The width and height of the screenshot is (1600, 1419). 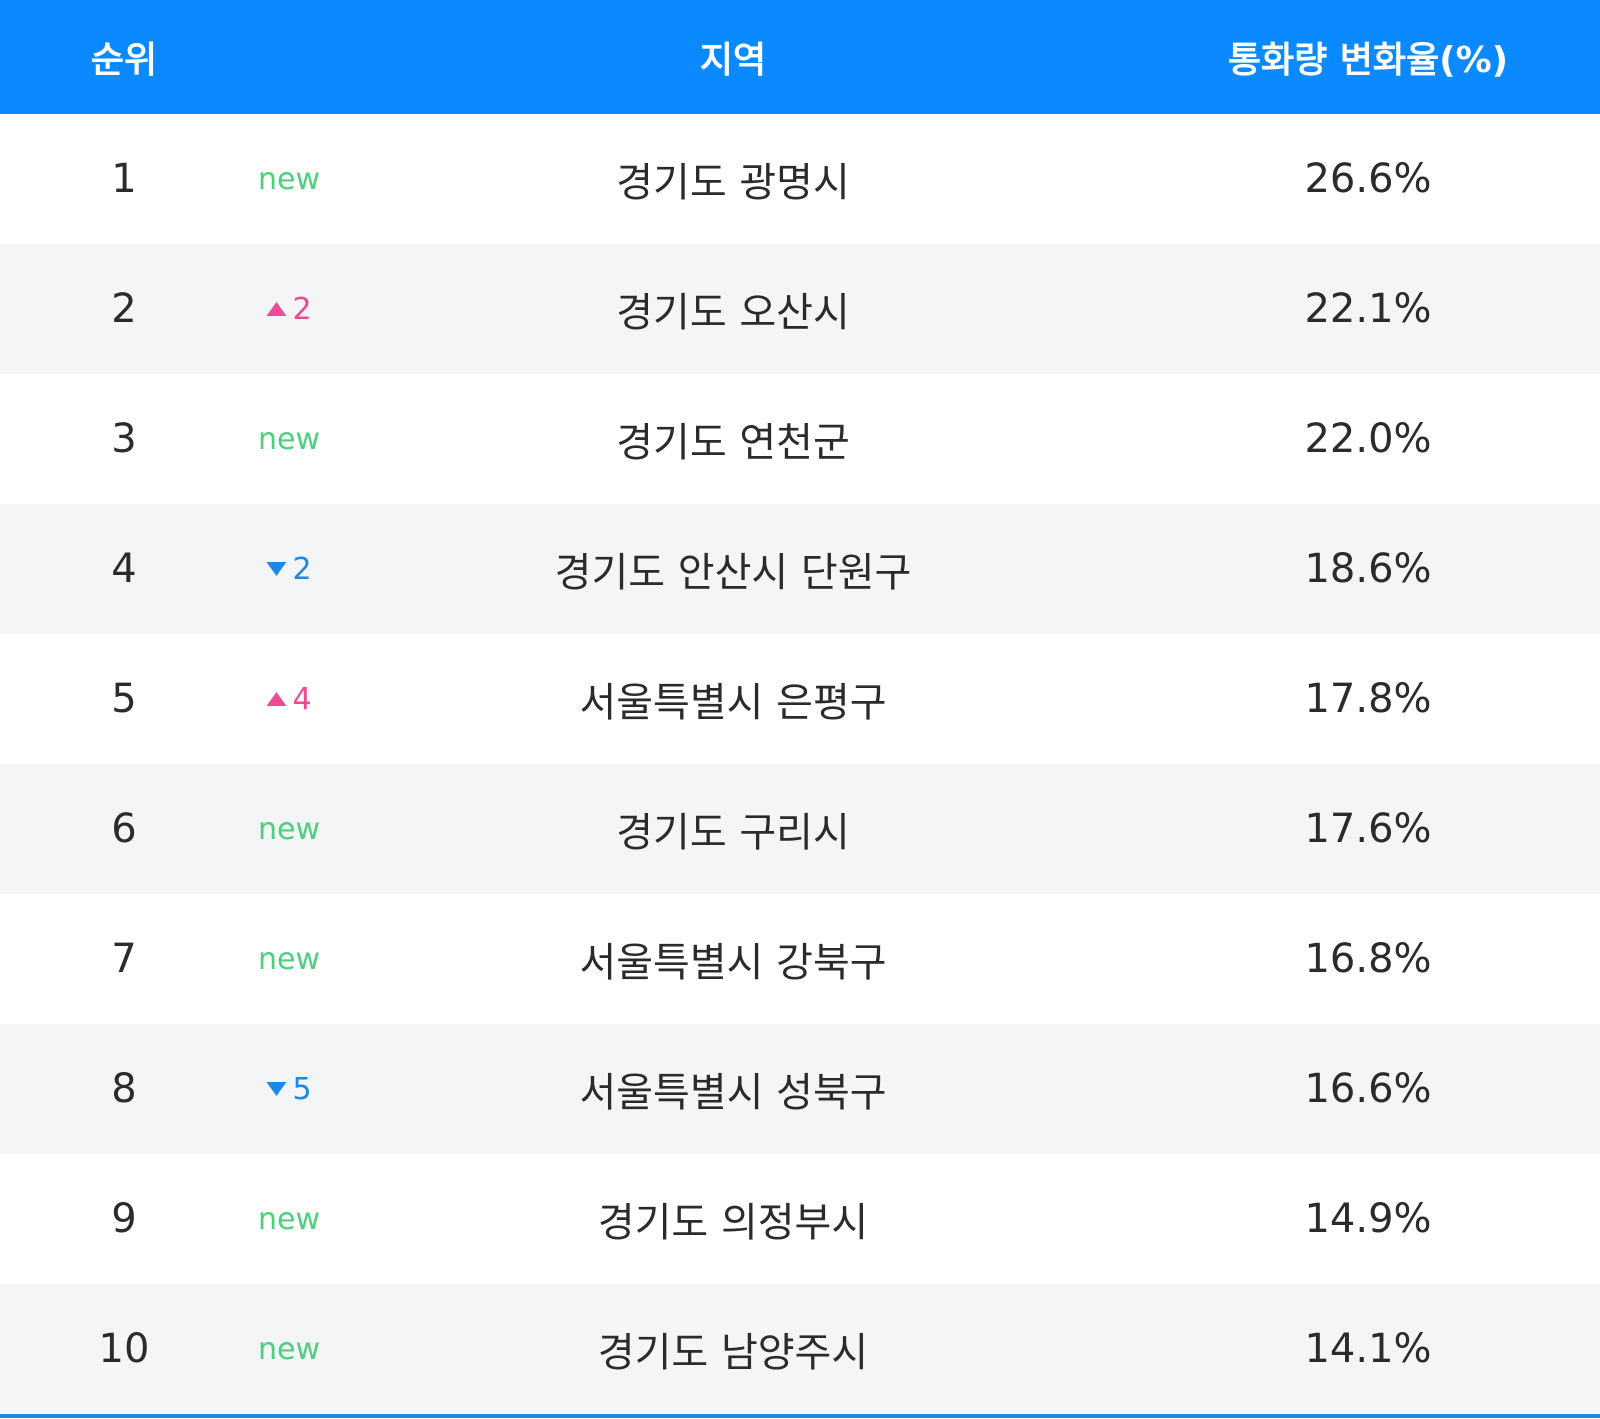 I want to click on region-cell: 경기도 연천군, so click(x=733, y=443).